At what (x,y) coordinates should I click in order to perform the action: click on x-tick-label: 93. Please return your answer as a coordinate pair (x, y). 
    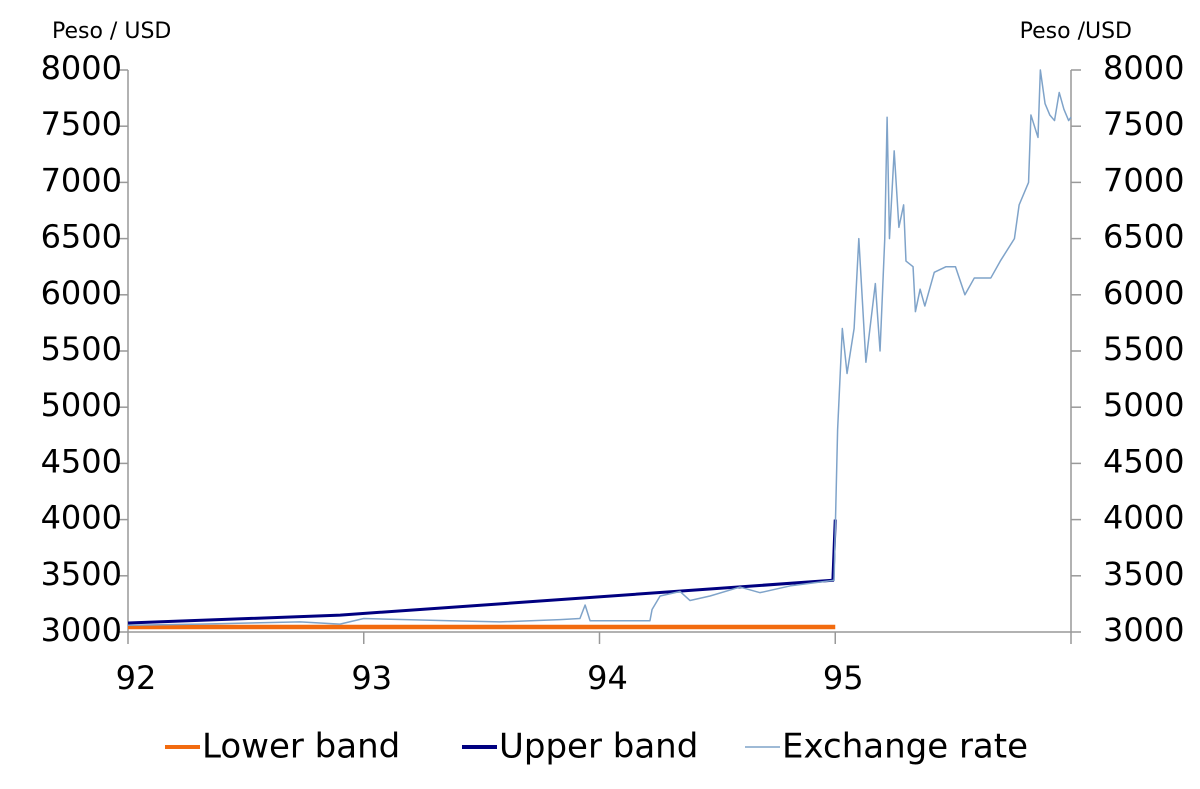
    Looking at the image, I should click on (371, 678).